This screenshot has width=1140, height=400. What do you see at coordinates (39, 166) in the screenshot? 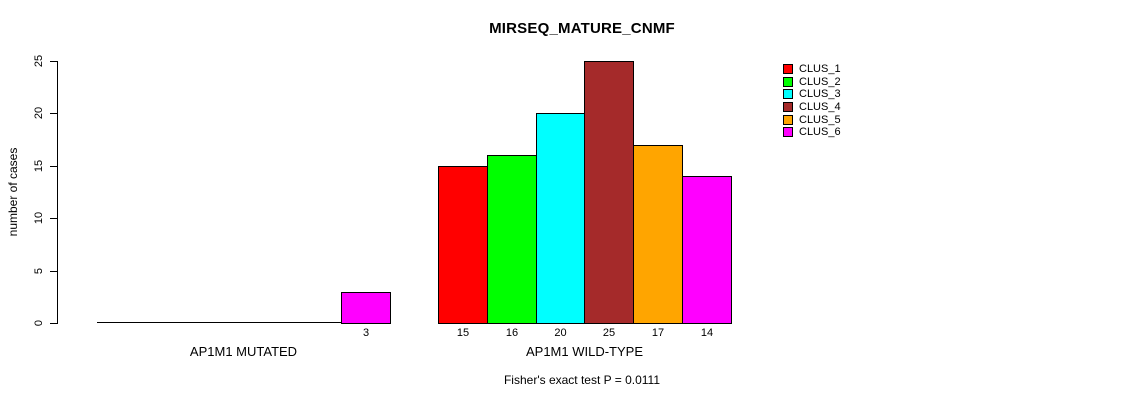
I see `y-tick-label: 15` at bounding box center [39, 166].